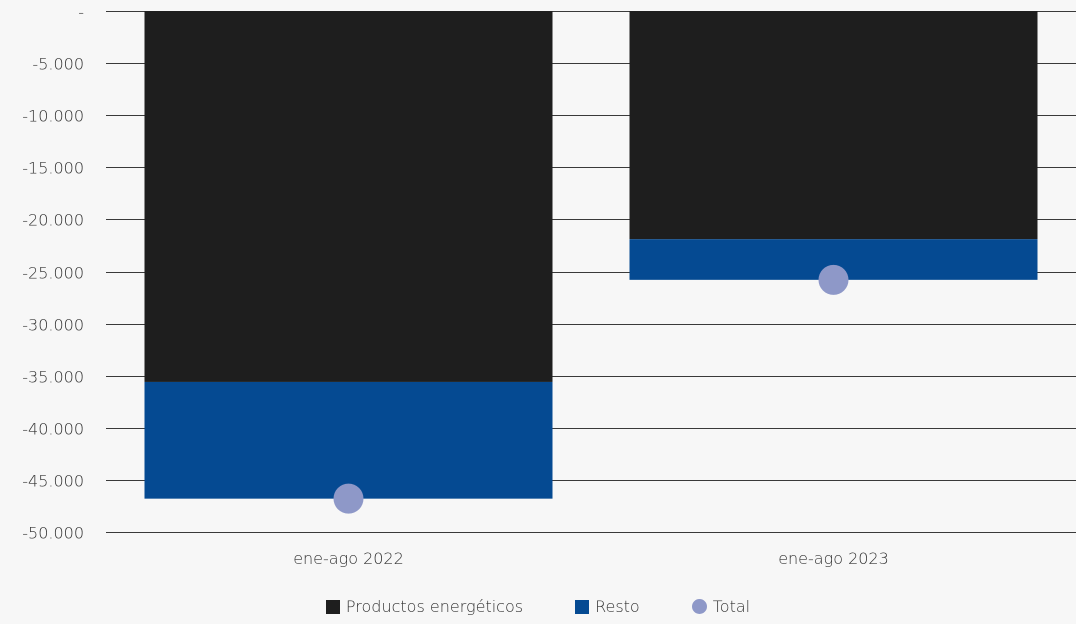  What do you see at coordinates (833, 558) in the screenshot?
I see `x-category-label: ene-ago 2023` at bounding box center [833, 558].